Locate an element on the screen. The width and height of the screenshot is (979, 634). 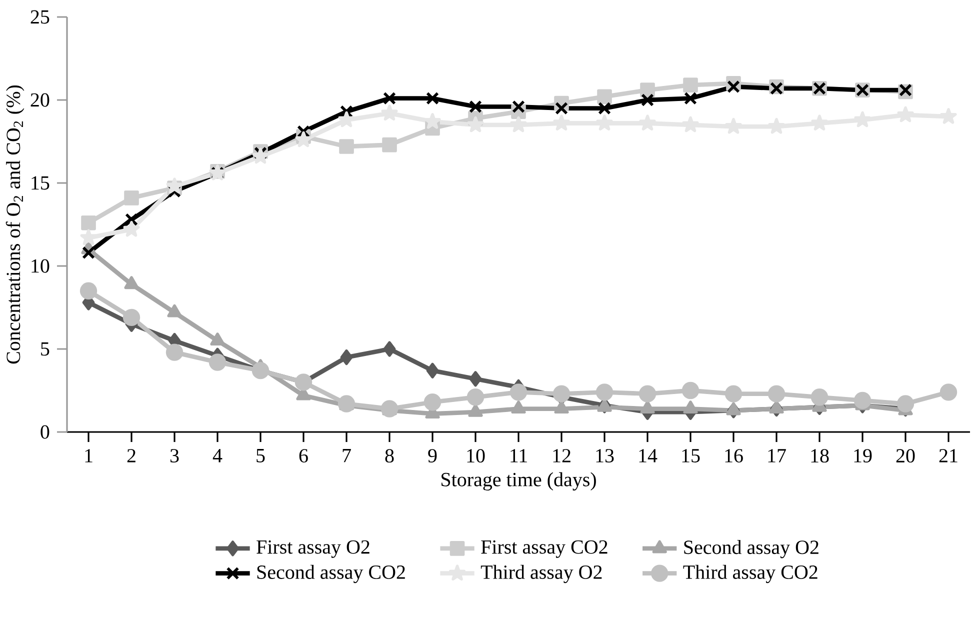
x-tick-label: 13 is located at coordinates (605, 455).